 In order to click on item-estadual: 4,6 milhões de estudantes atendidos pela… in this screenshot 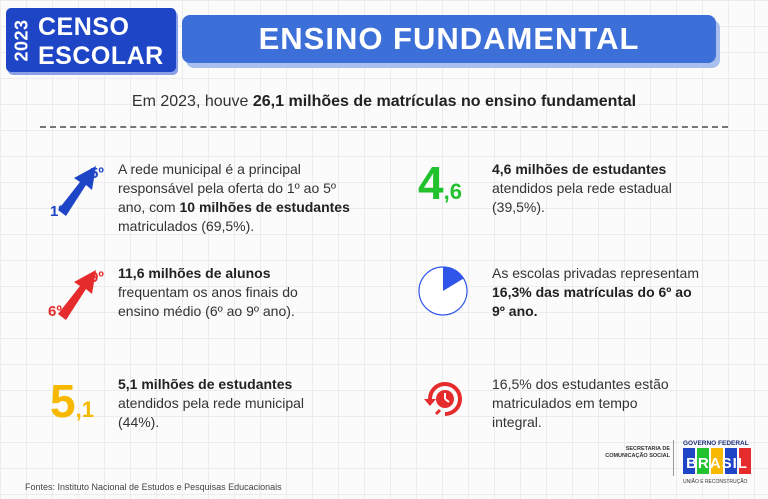, I will do `click(582, 188)`.